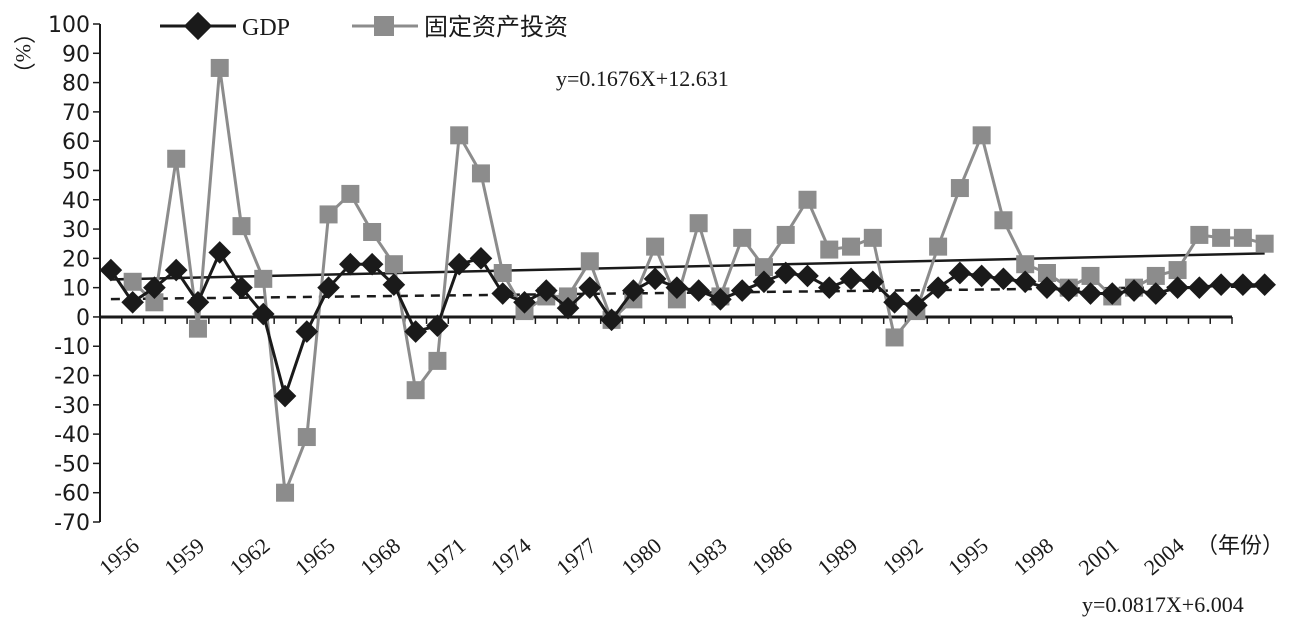  I want to click on y-tick-label: -70, so click(72, 523).